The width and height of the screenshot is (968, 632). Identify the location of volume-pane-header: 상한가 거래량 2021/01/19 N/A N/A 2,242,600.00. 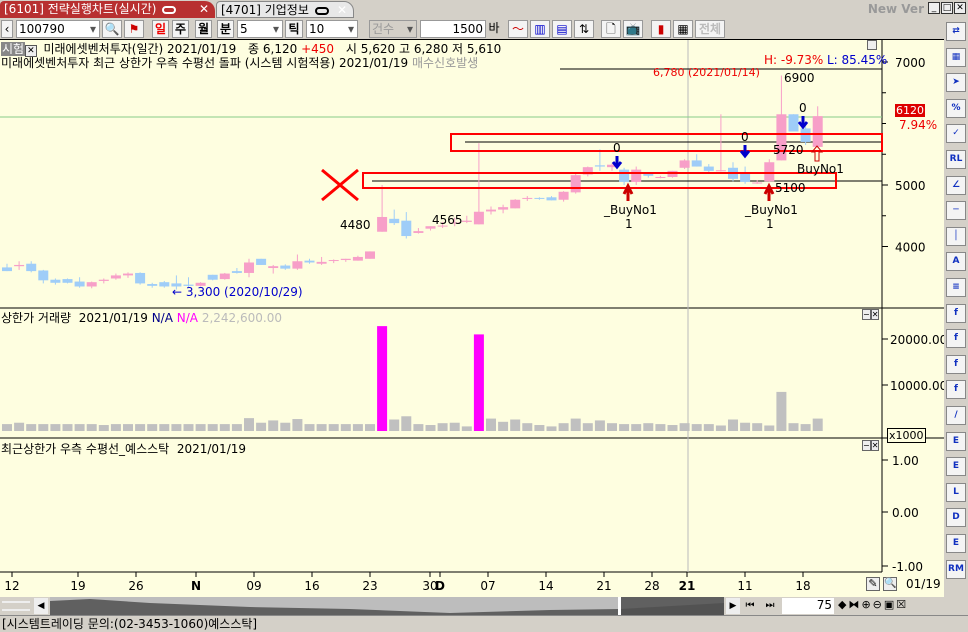
(141, 317).